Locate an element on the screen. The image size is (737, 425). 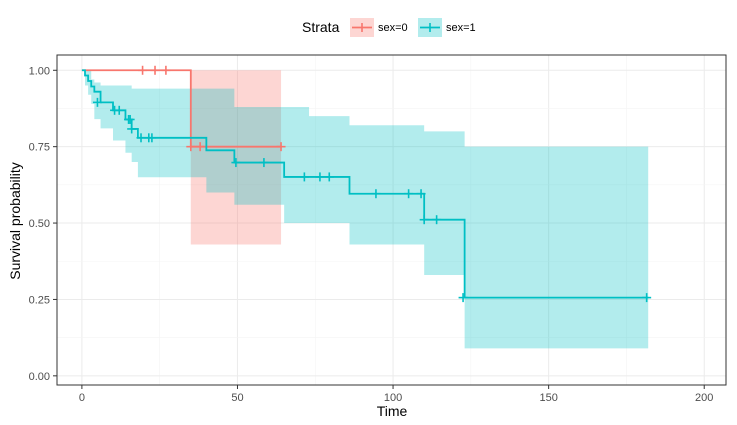
x-tick-label: 0 is located at coordinates (82, 398).